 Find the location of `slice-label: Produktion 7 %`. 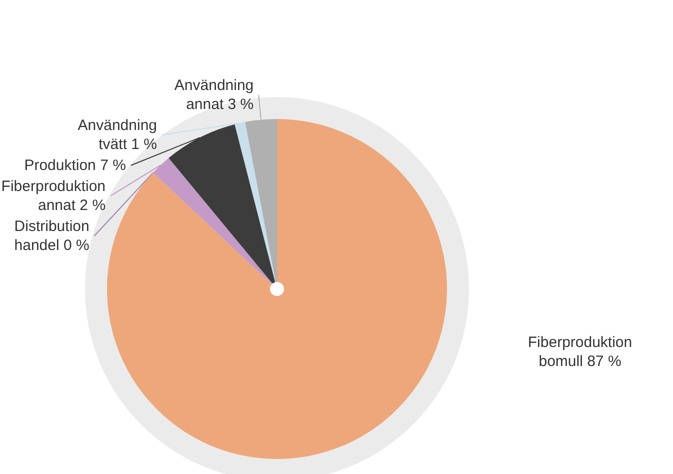

slice-label: Produktion 7 % is located at coordinates (75, 165).